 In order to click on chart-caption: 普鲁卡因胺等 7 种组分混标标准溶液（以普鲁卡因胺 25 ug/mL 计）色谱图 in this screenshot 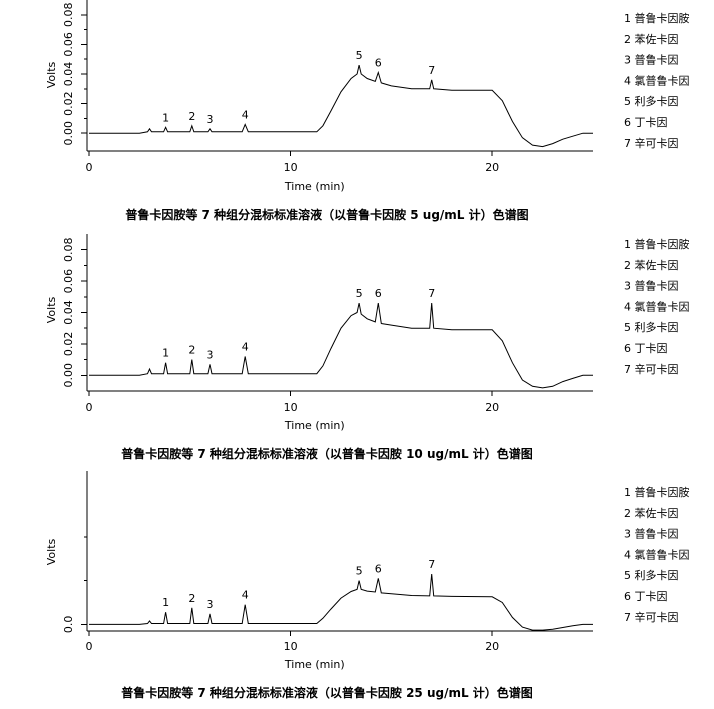, I will do `click(327, 692)`.